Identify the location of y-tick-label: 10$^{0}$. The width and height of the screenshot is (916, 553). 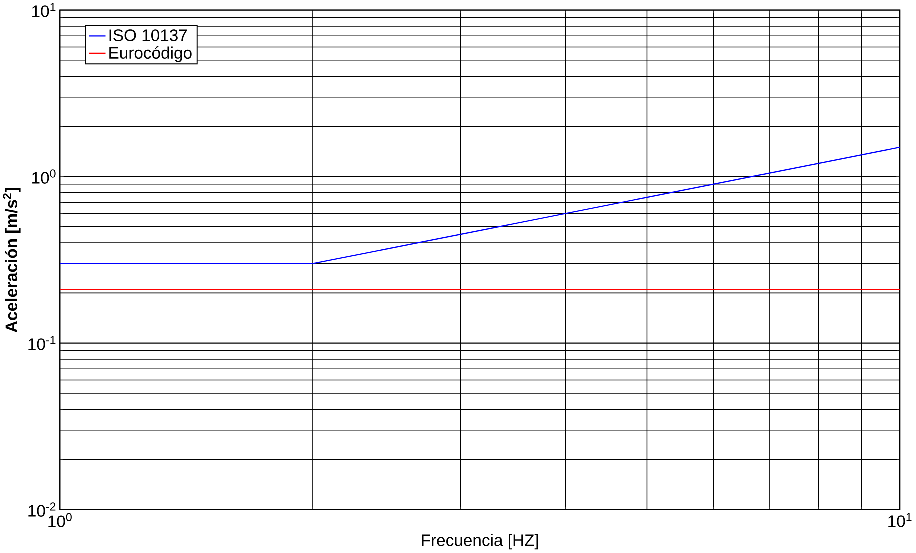
(44, 177).